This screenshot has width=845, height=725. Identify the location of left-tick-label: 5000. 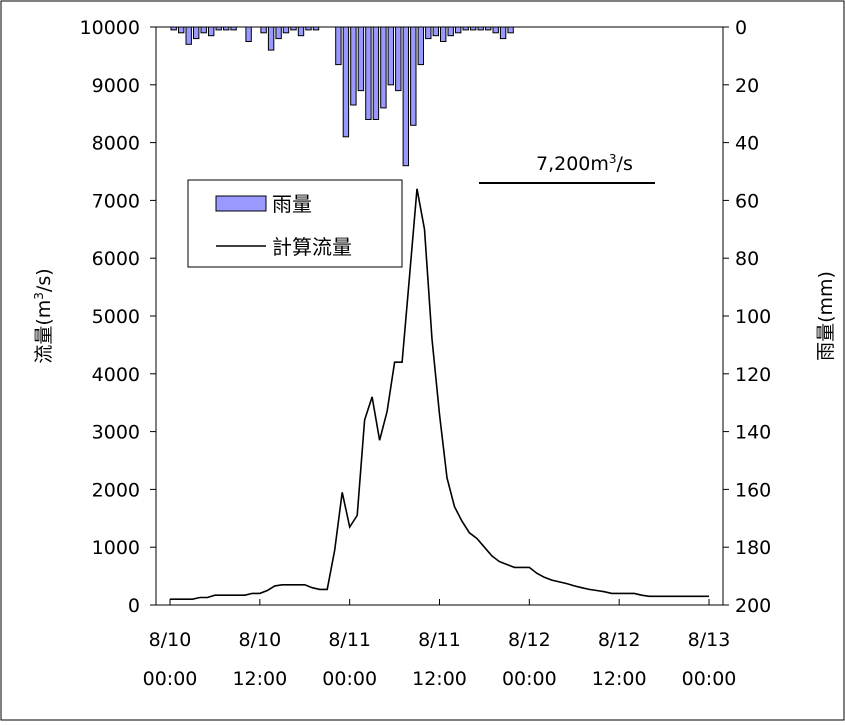
(116, 317).